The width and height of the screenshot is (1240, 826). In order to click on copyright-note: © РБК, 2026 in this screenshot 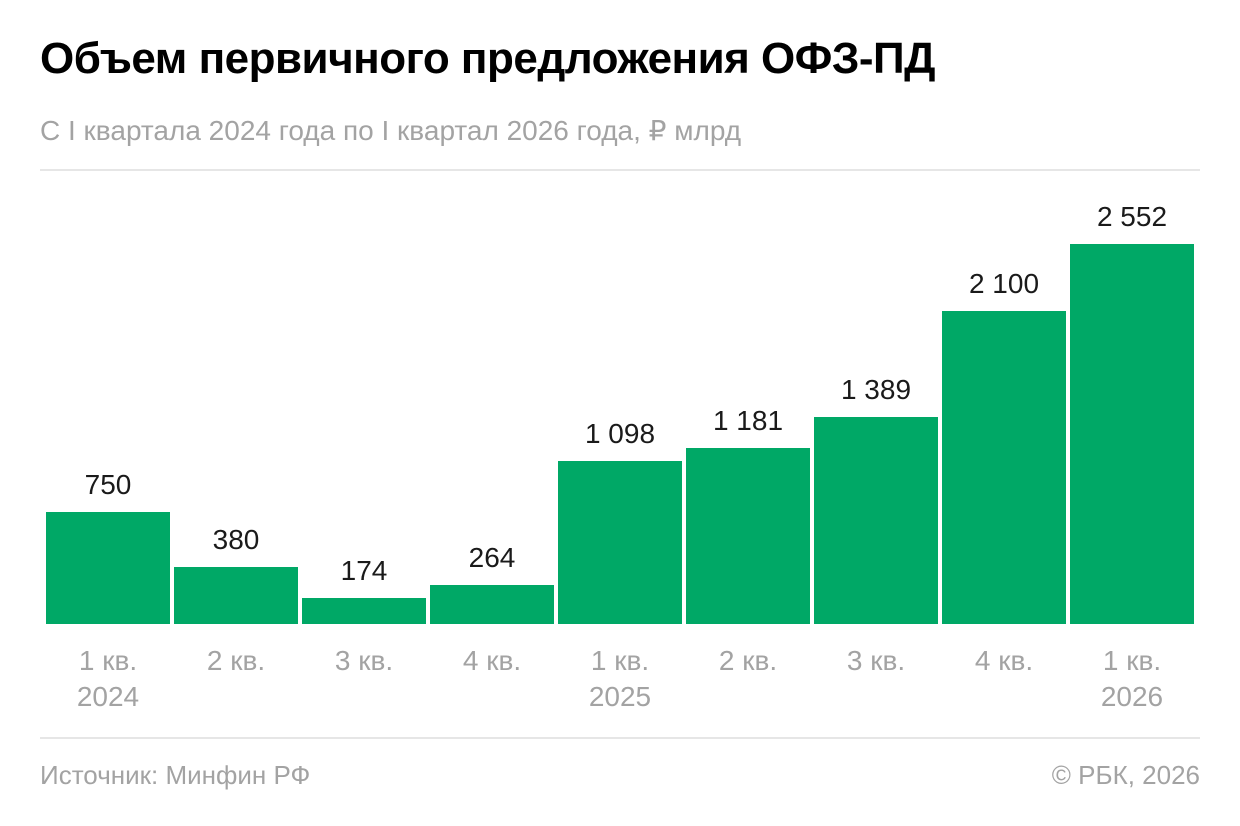, I will do `click(1125, 775)`.